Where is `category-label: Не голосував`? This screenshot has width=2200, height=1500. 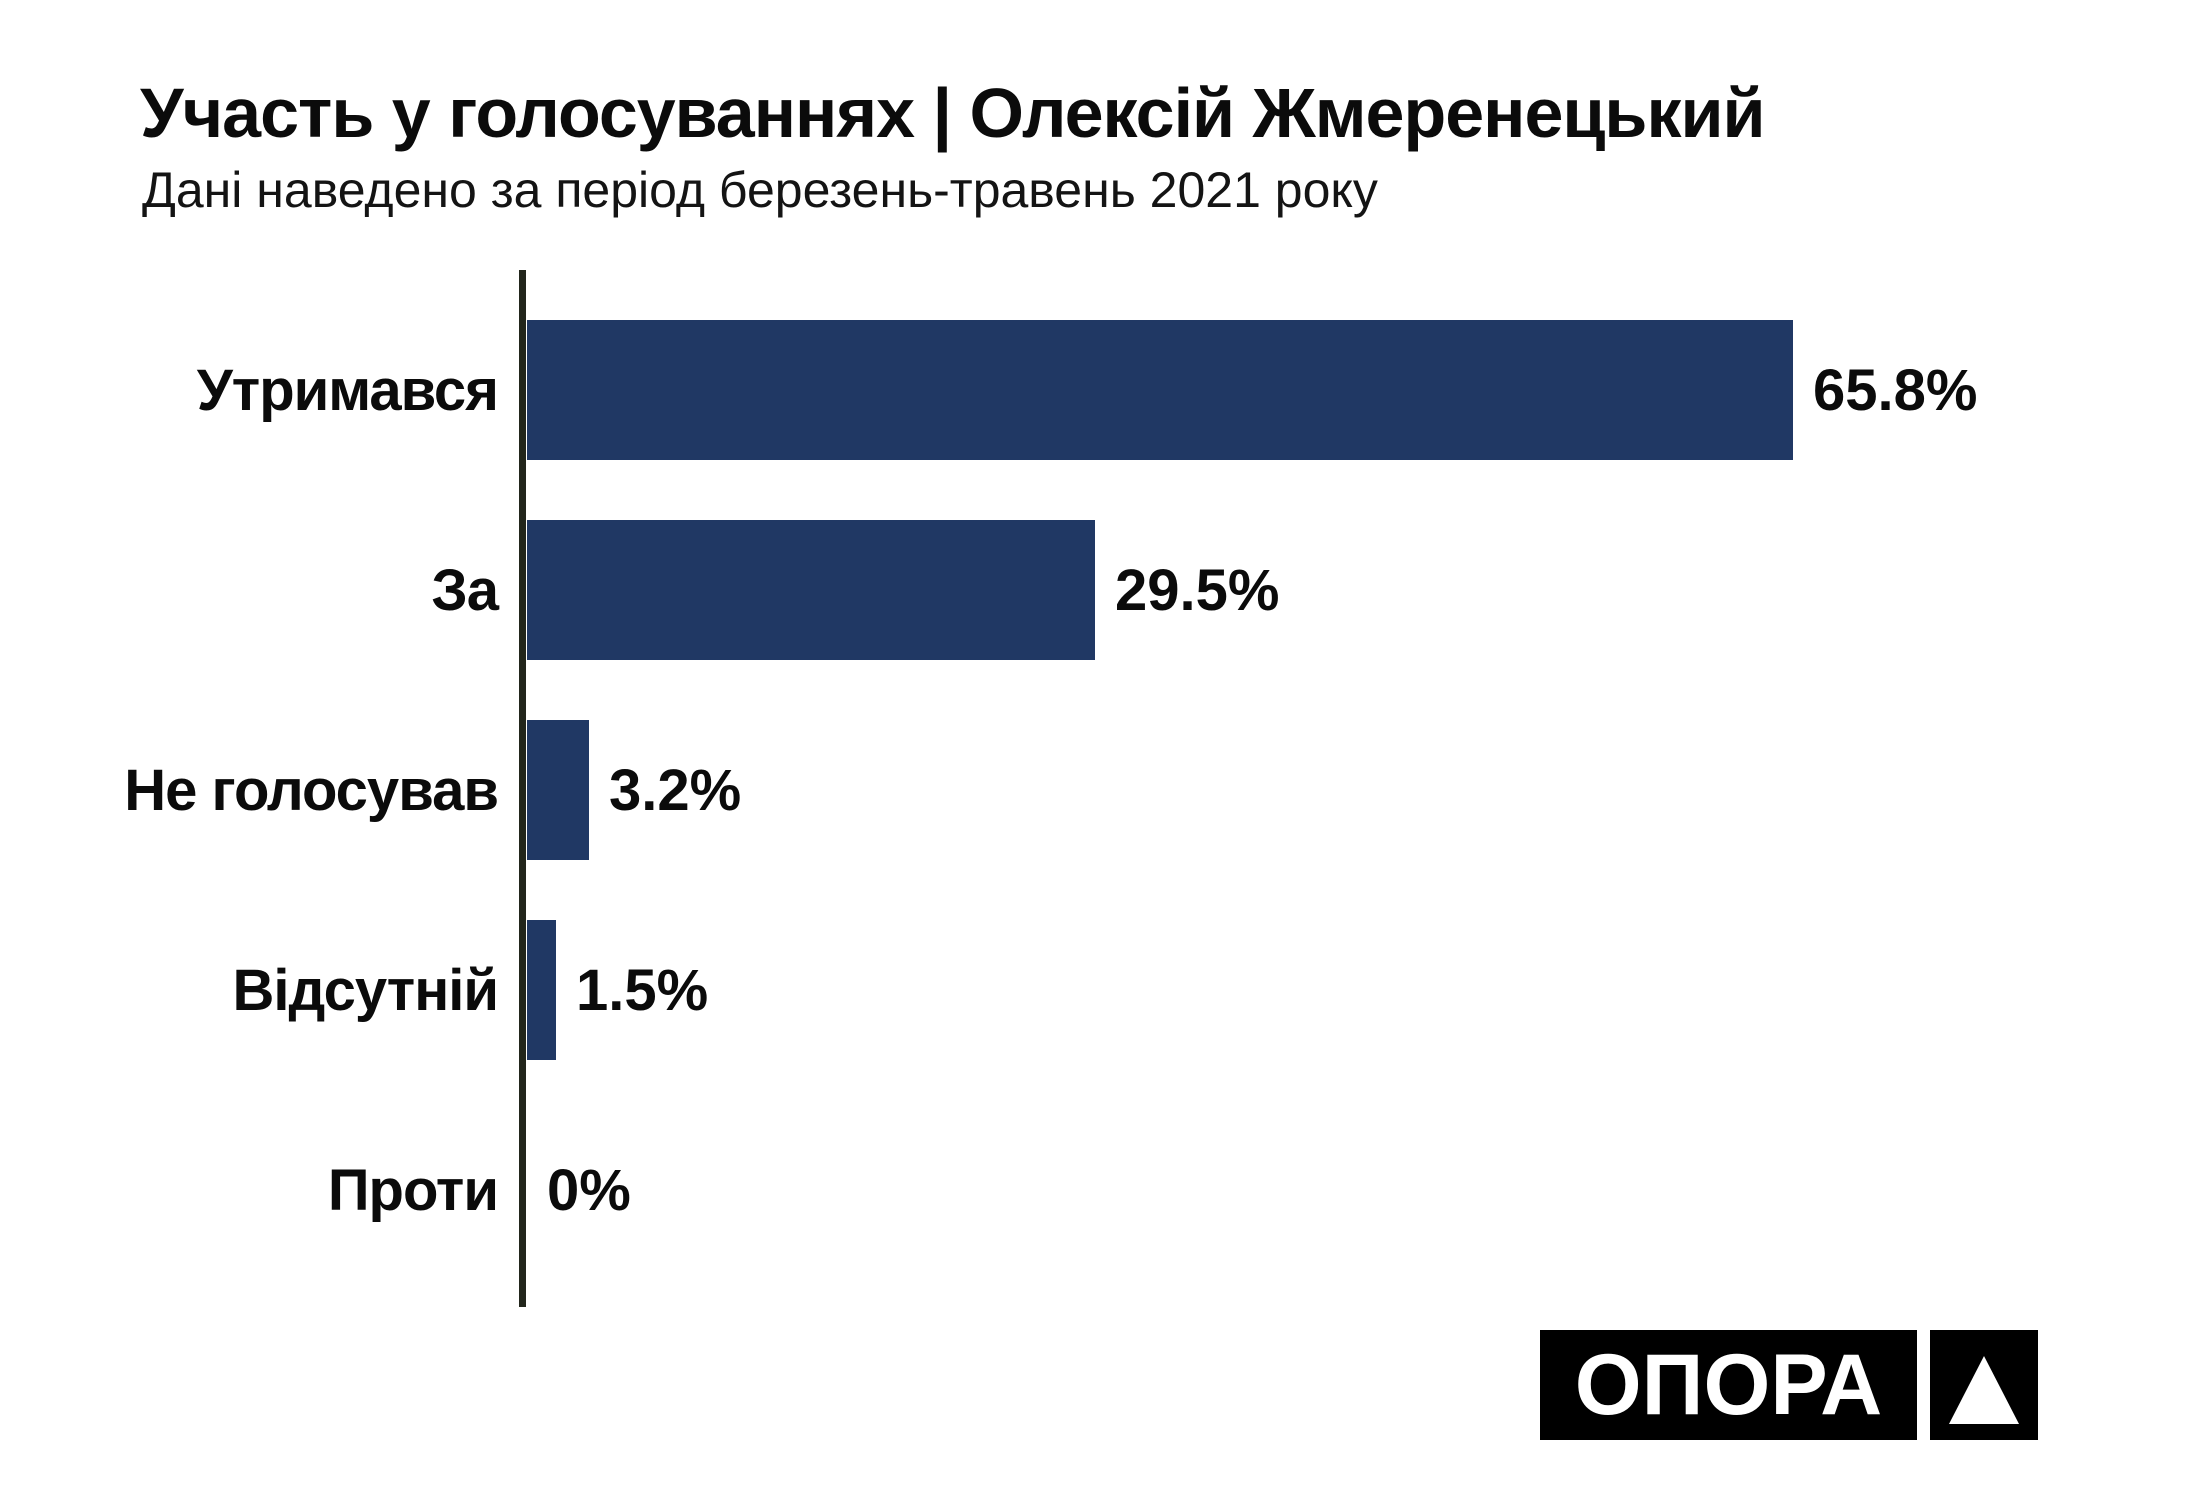
category-label: Не голосував is located at coordinates (311, 790).